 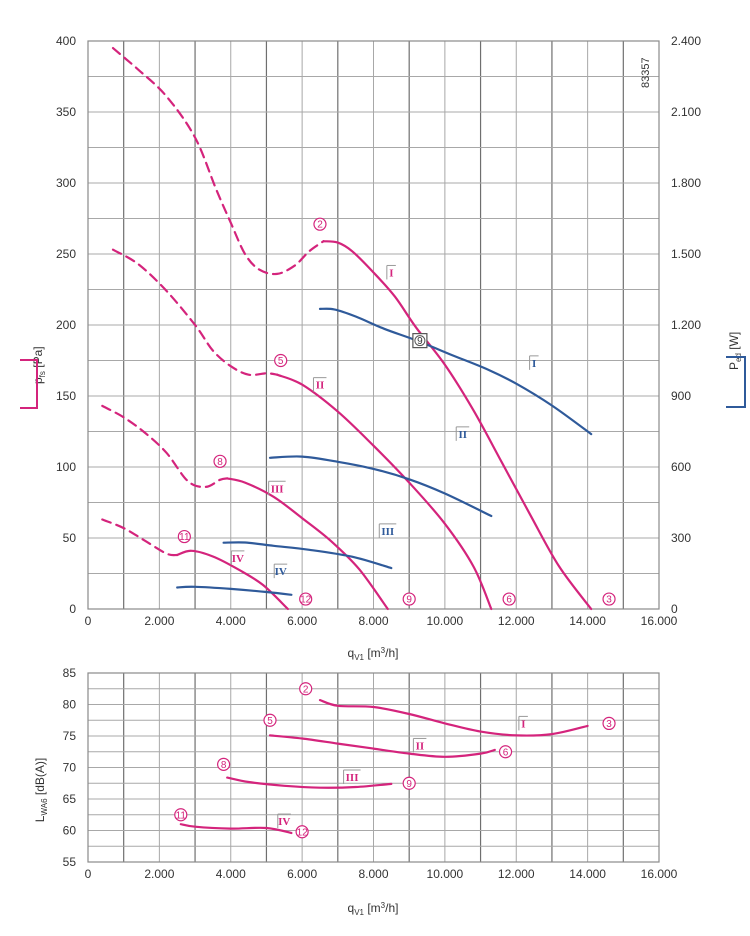 I want to click on performance-point-marker-text: 6, so click(x=509, y=600).